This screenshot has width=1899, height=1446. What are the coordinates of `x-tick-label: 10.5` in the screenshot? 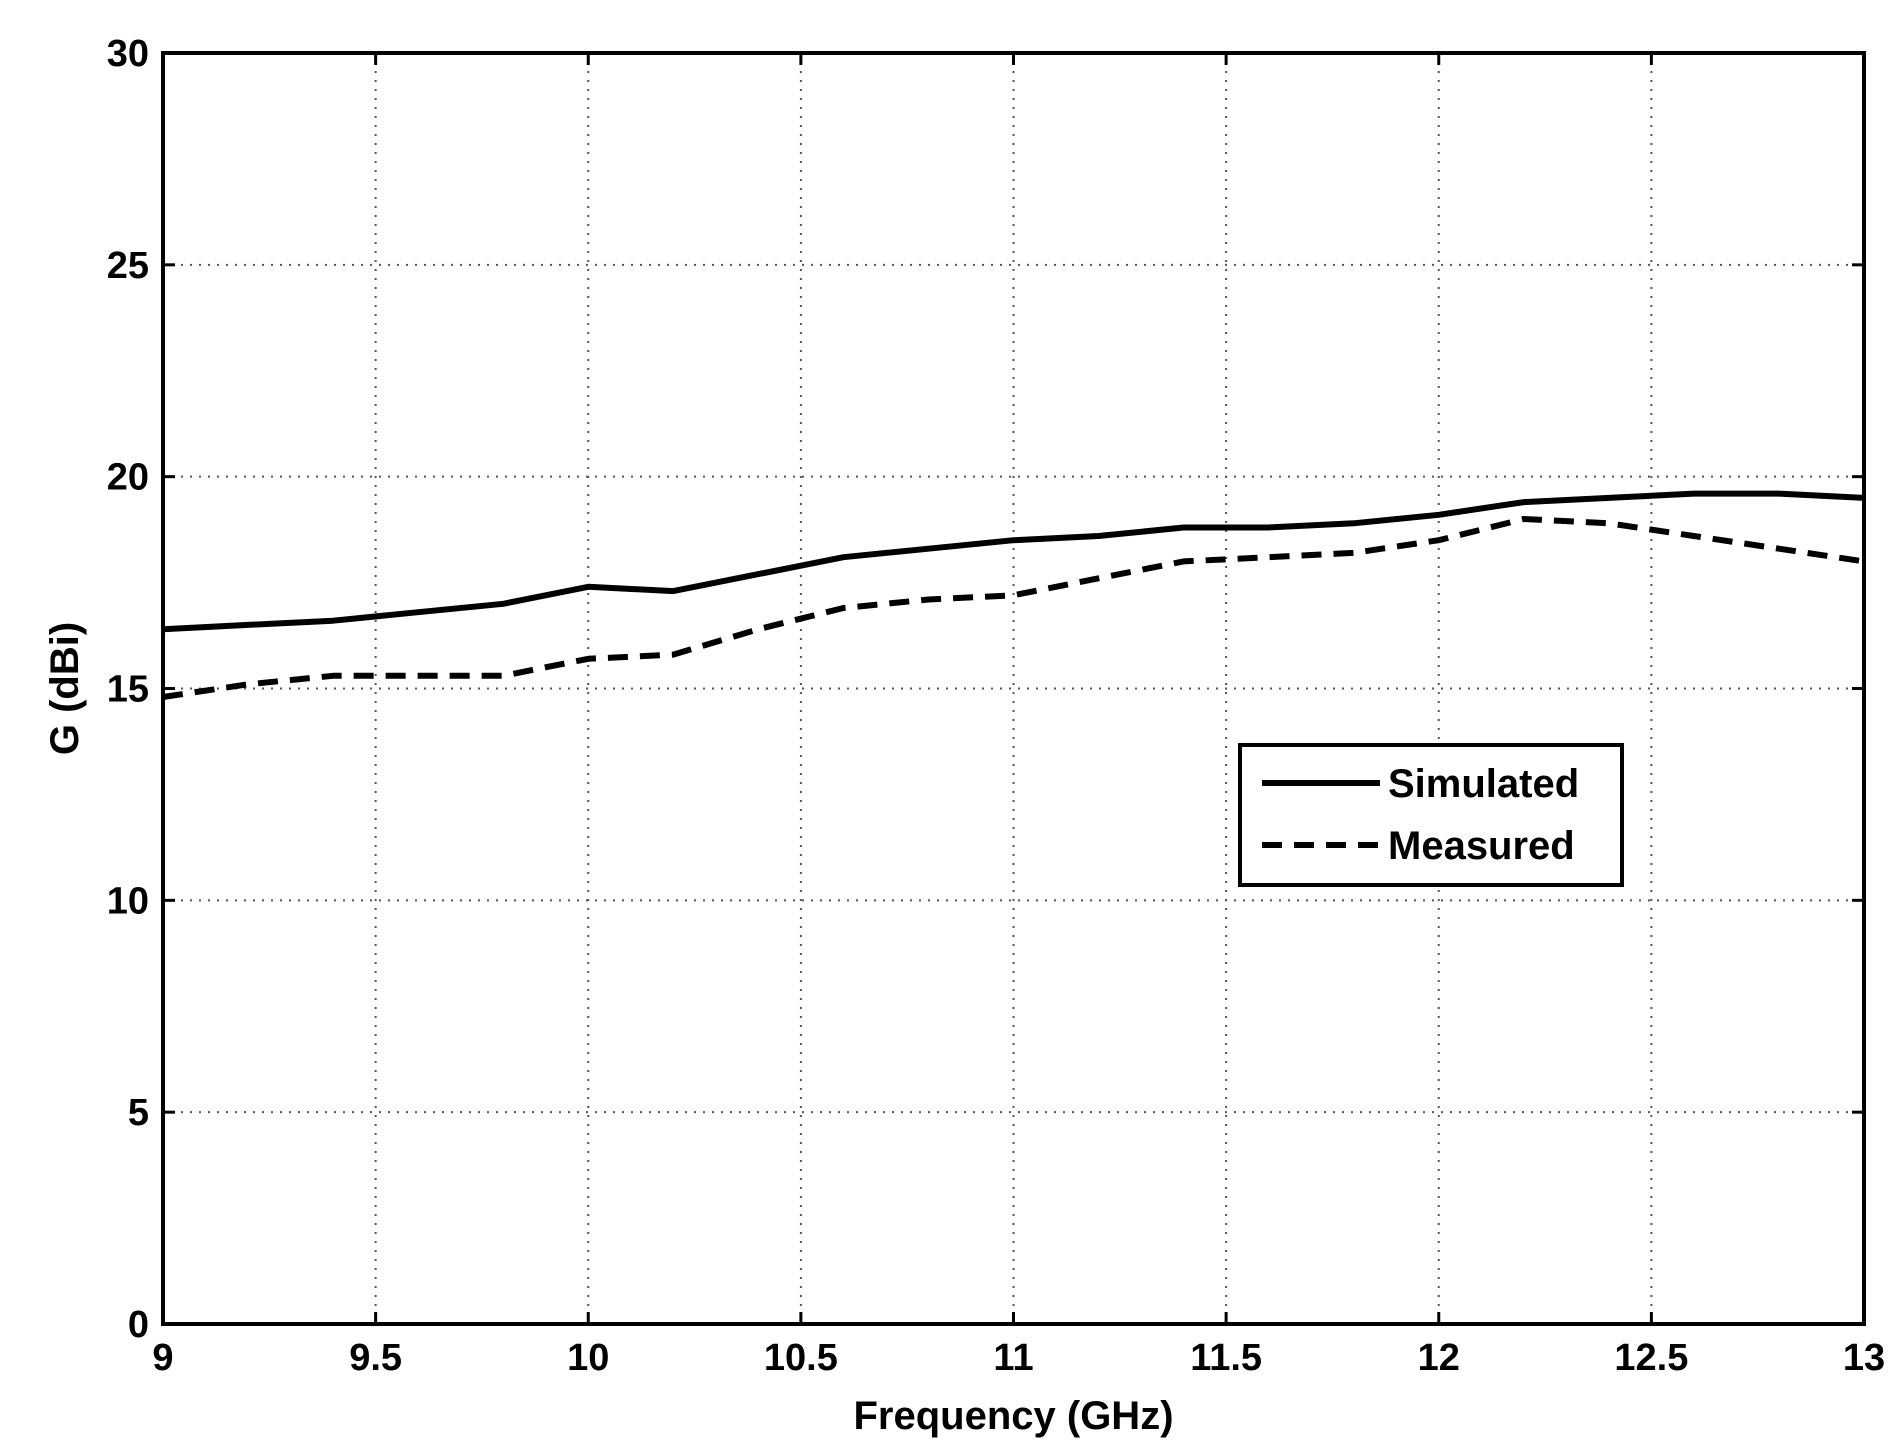 It's located at (801, 1358).